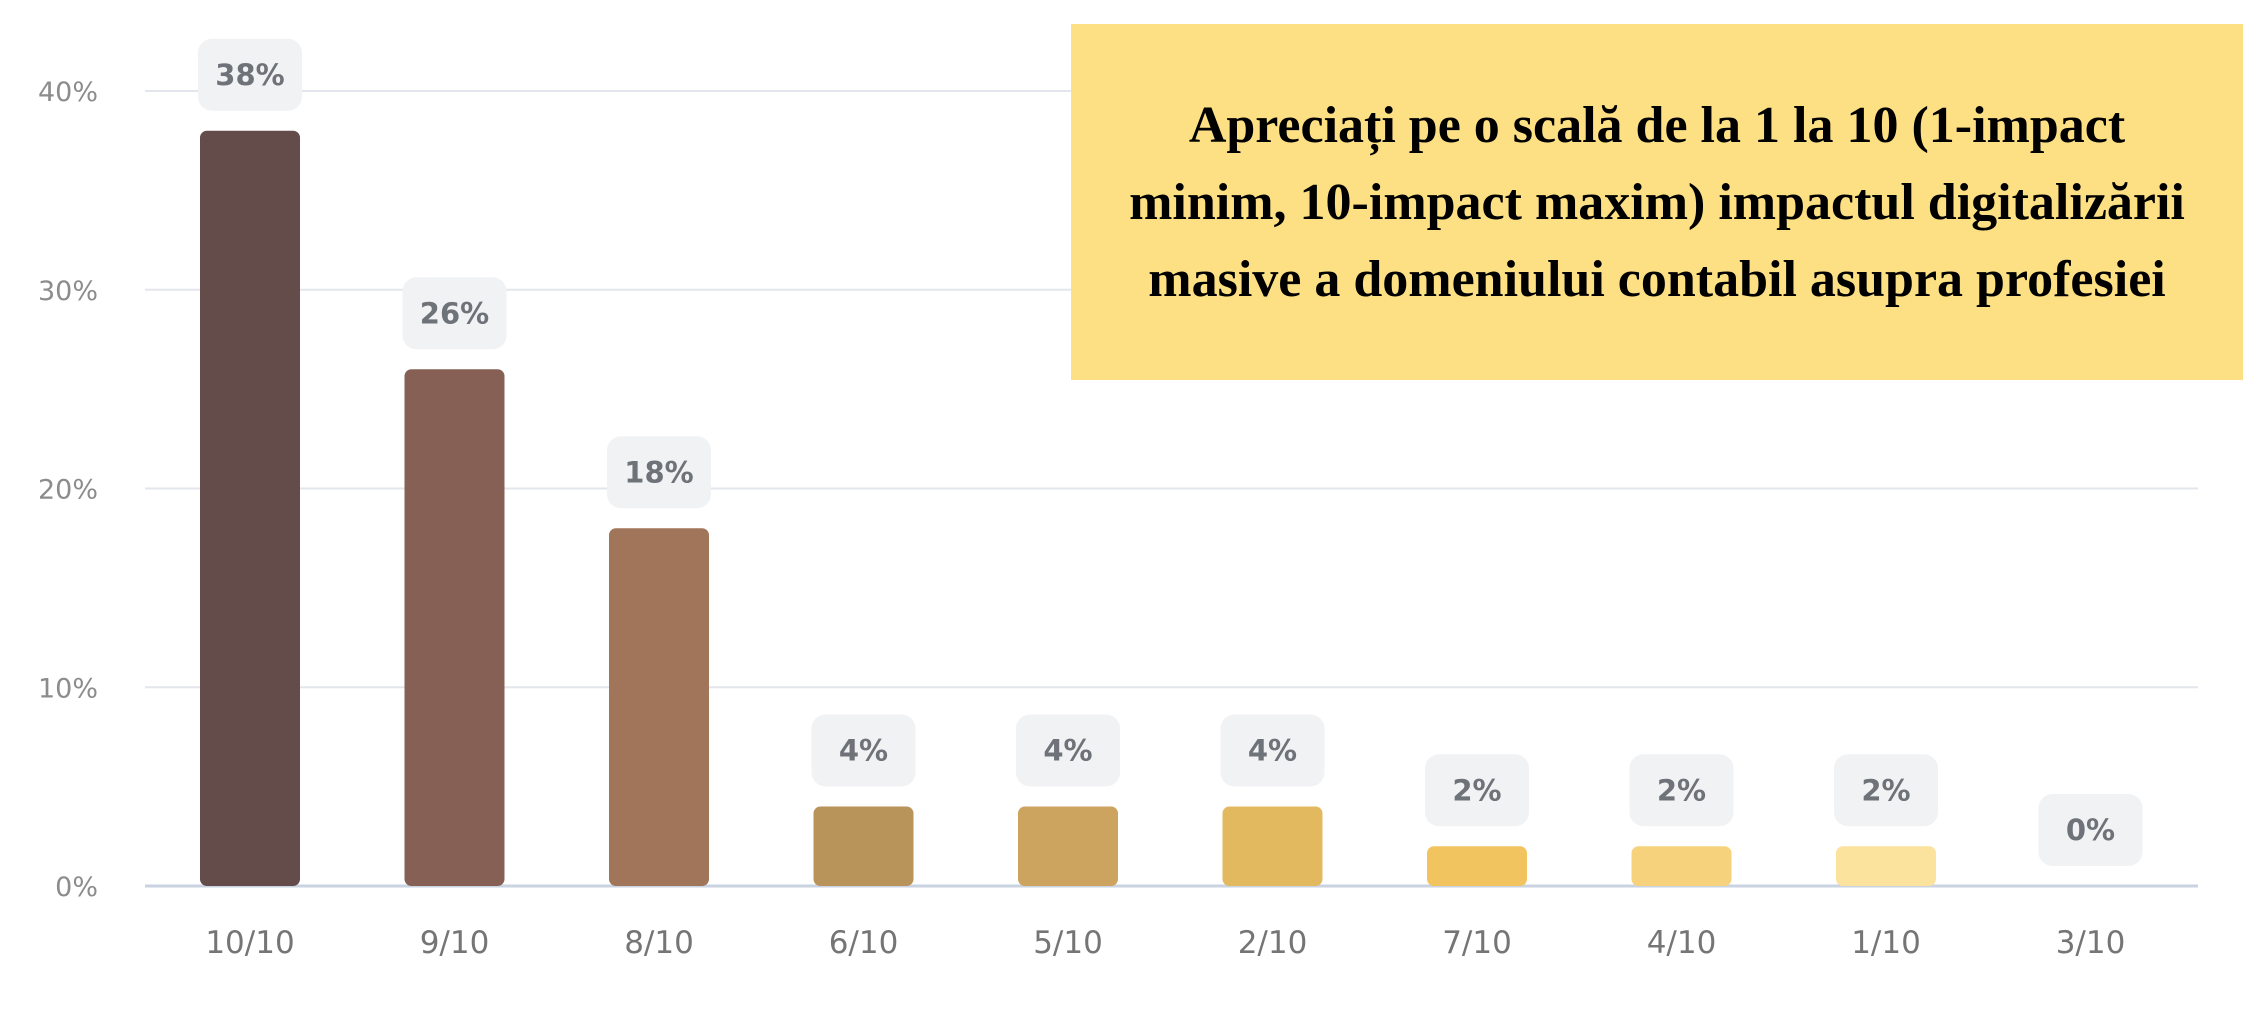 Image resolution: width=2256 pixels, height=1010 pixels. I want to click on x-tick-label: 8/10, so click(659, 943).